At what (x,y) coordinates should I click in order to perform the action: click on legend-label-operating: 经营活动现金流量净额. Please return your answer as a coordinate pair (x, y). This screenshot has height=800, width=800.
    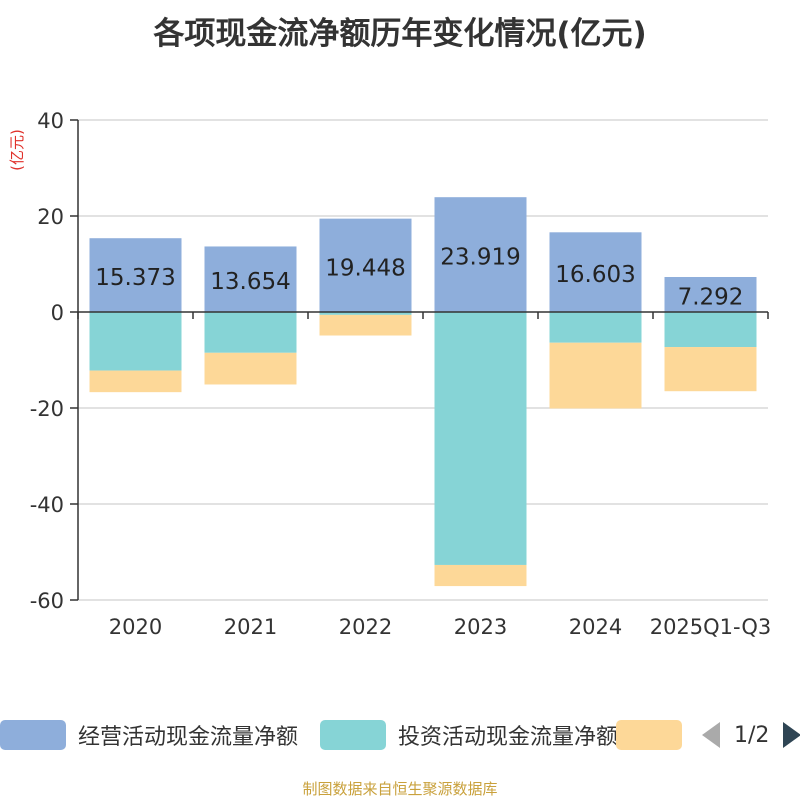
    Looking at the image, I should click on (188, 737).